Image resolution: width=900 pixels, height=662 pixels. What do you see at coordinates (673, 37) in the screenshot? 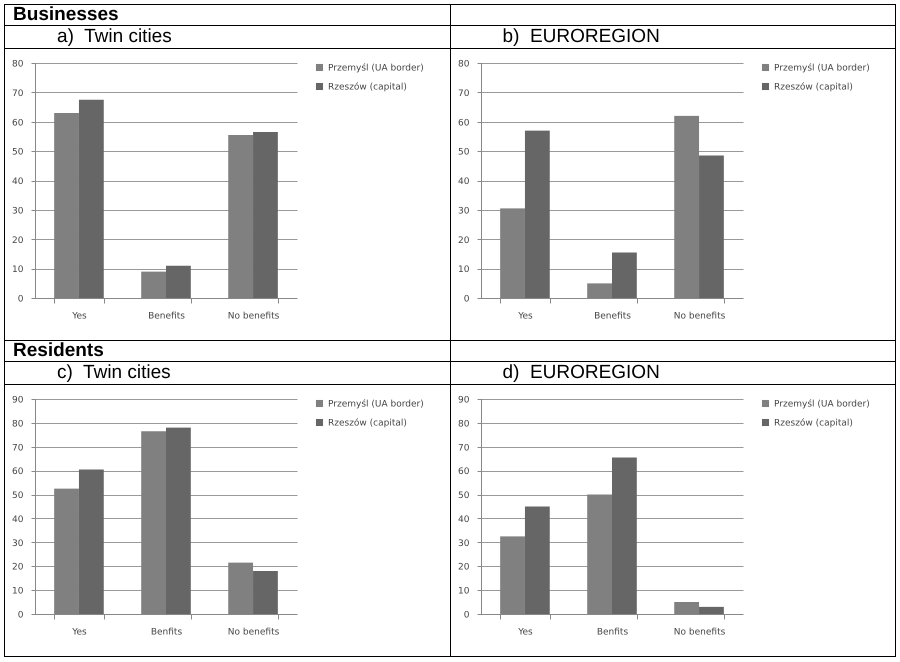
I see `chart-title: b) EUROREGION` at bounding box center [673, 37].